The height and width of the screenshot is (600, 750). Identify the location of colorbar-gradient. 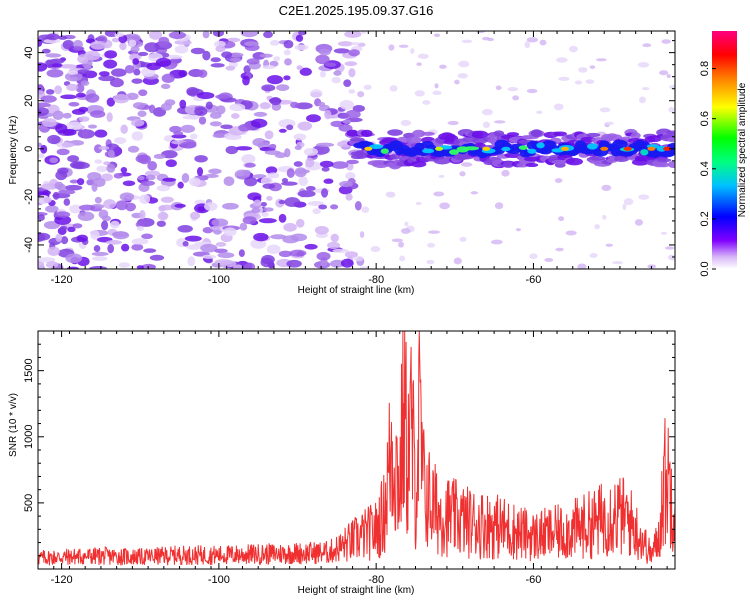
(724, 150).